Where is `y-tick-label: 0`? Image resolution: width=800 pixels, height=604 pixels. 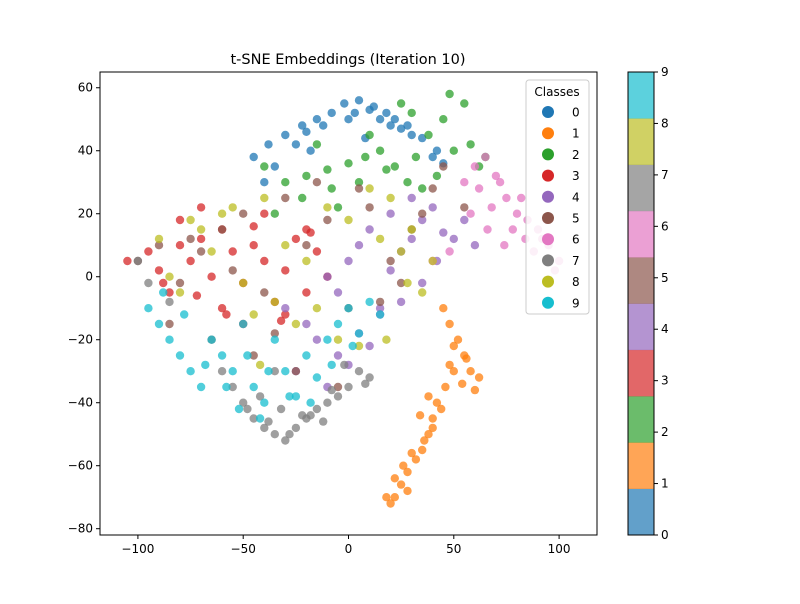
y-tick-label: 0 is located at coordinates (89, 277).